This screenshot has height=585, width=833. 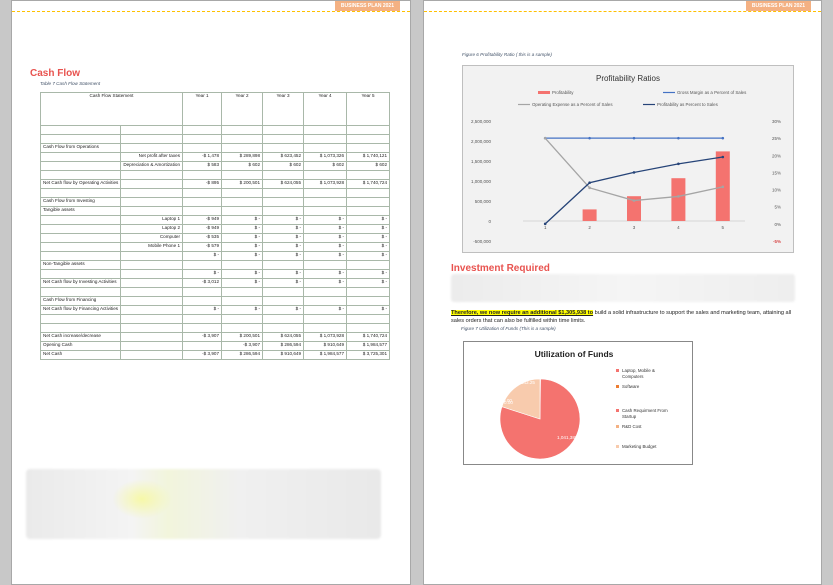 I want to click on table-cell: $ 583, so click(x=202, y=166).